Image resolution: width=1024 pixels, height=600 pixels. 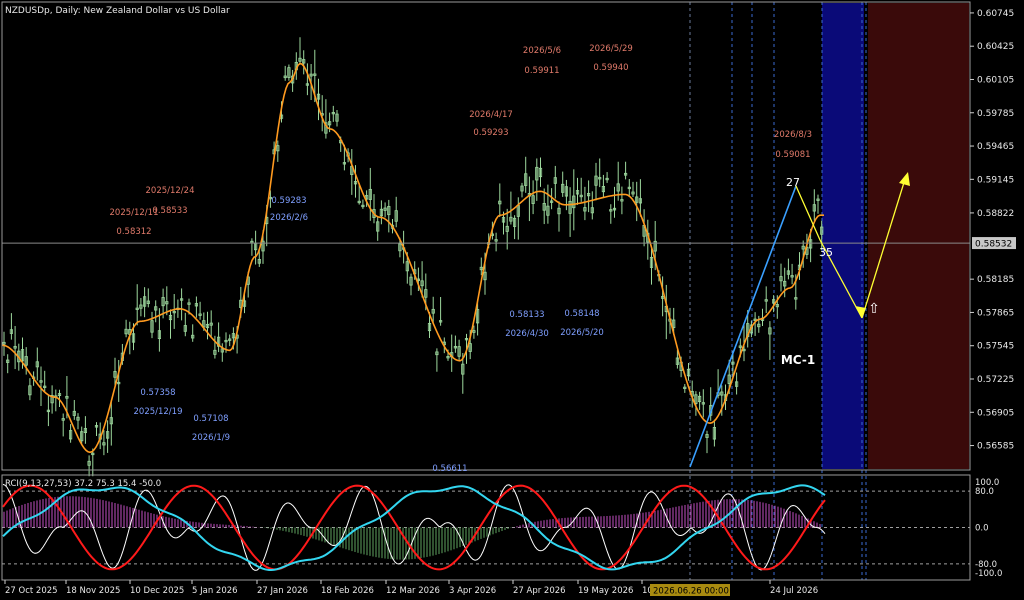 I want to click on time-tick-label: 3 Apr 2026, so click(x=472, y=591).